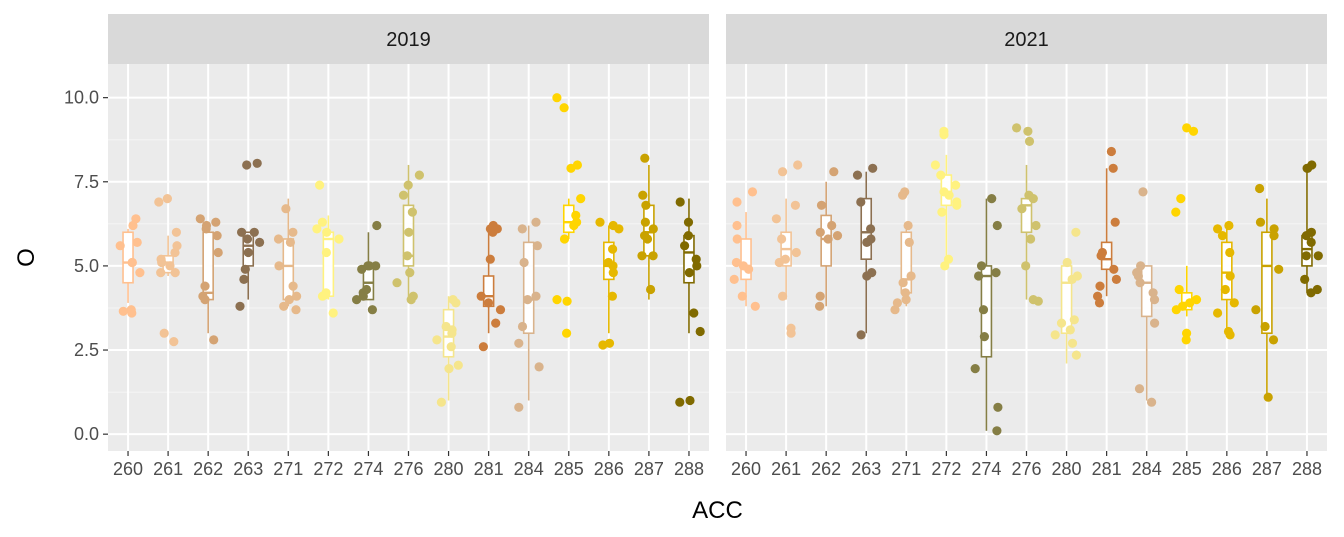 Image resolution: width=1344 pixels, height=537 pixels. Describe the element at coordinates (288, 469) in the screenshot. I see `x-tick-label: 271` at that location.